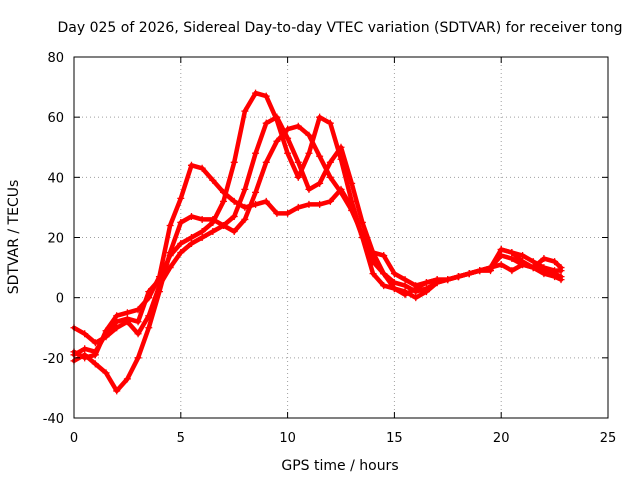 Image resolution: width=640 pixels, height=480 pixels. I want to click on y-tick-label: 40, so click(55, 178).